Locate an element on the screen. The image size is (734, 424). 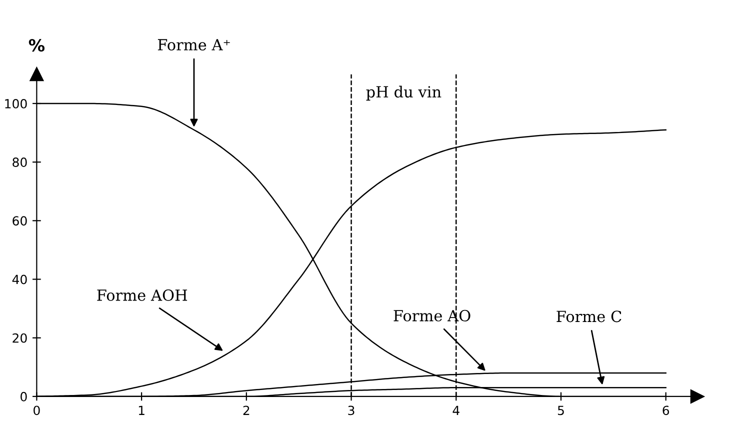
y-tick-label: 60 is located at coordinates (19, 221).